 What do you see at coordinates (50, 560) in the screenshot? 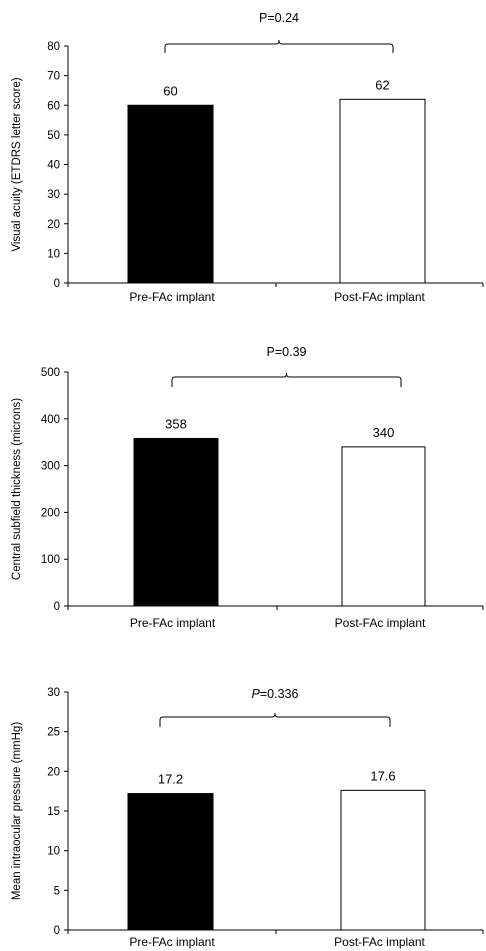
I see `y-tick-label: 100` at bounding box center [50, 560].